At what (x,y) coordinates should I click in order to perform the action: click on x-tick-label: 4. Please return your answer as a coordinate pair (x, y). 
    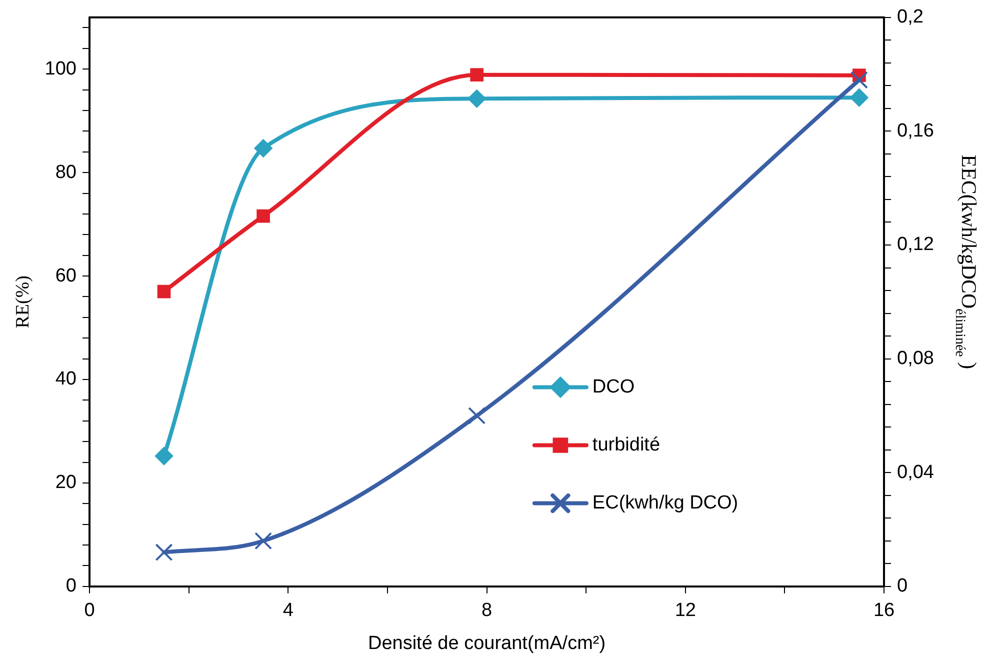
    Looking at the image, I should click on (288, 611).